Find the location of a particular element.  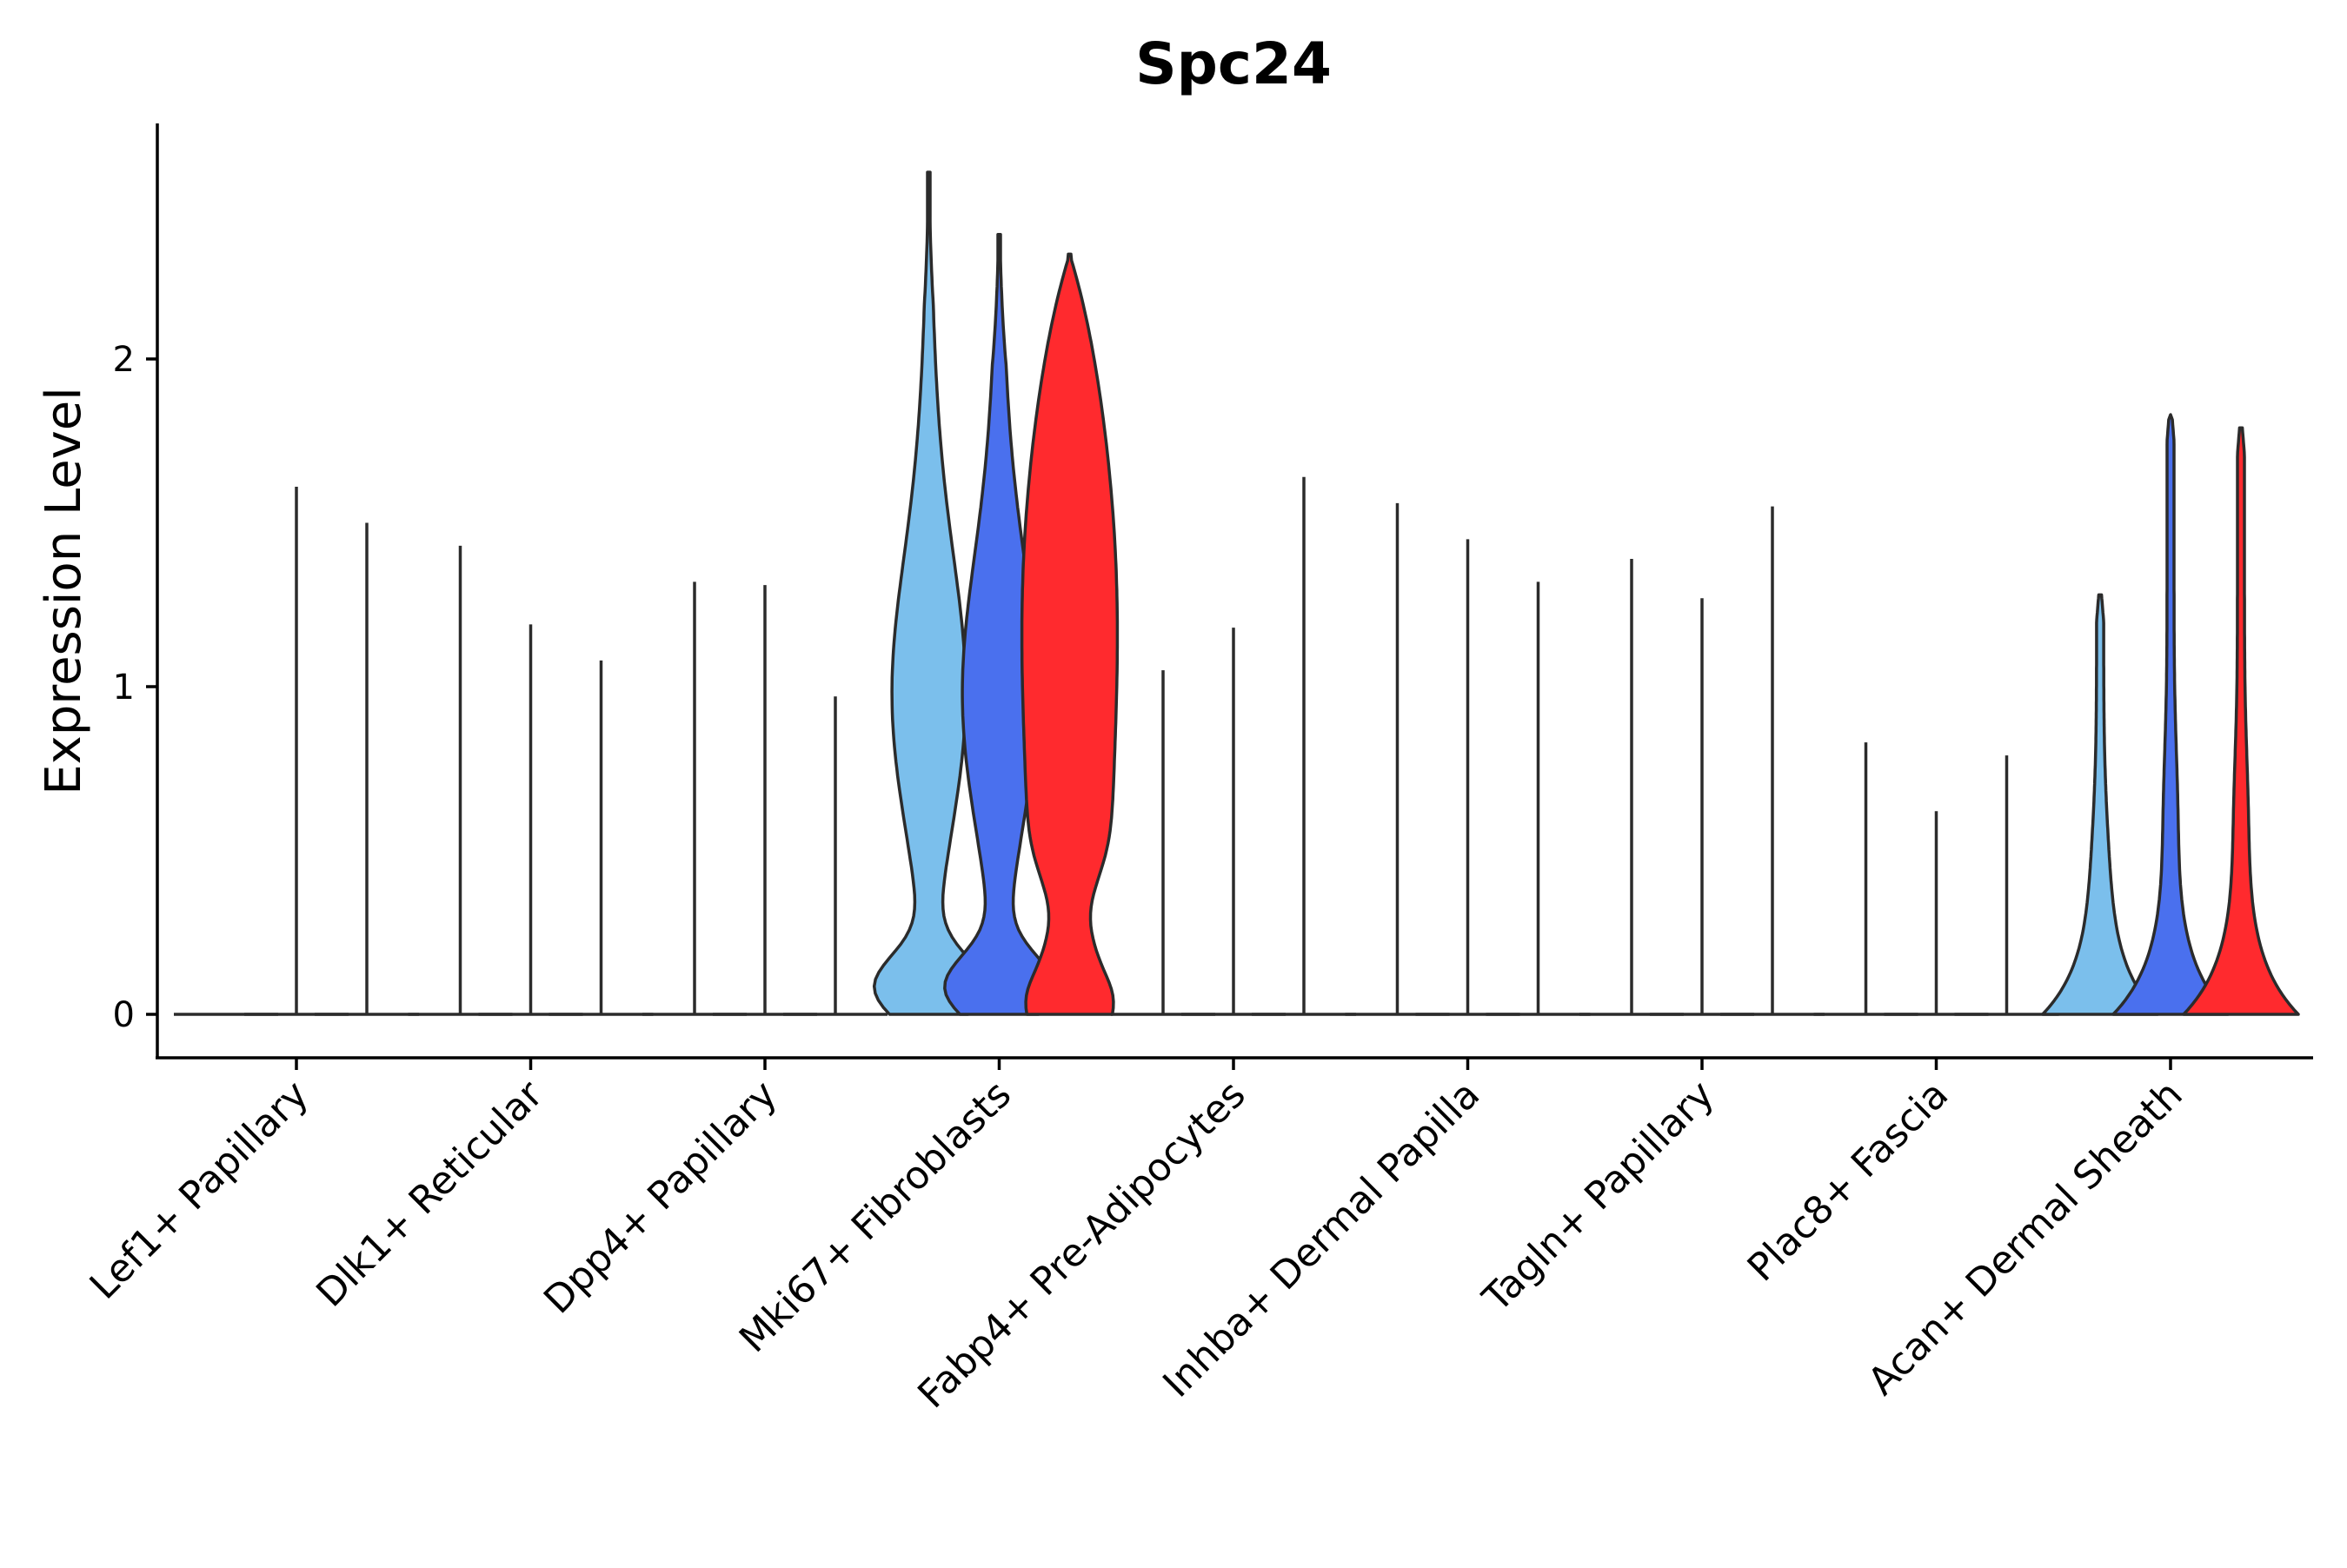

x-tick-label: Dpp4+ Papillary is located at coordinates (660, 1198).